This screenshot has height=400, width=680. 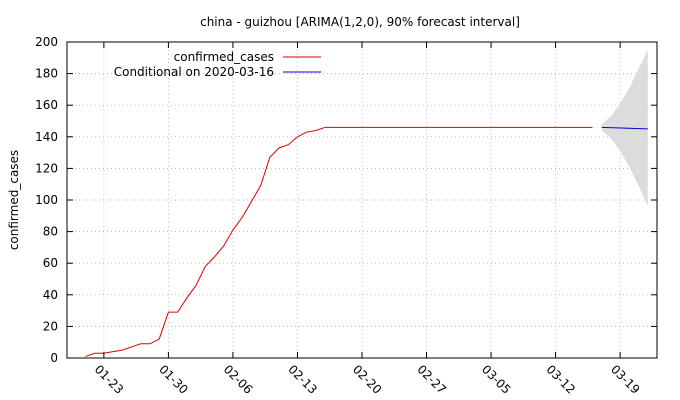 What do you see at coordinates (14, 200) in the screenshot?
I see `y-axis-label: confirmed_cases` at bounding box center [14, 200].